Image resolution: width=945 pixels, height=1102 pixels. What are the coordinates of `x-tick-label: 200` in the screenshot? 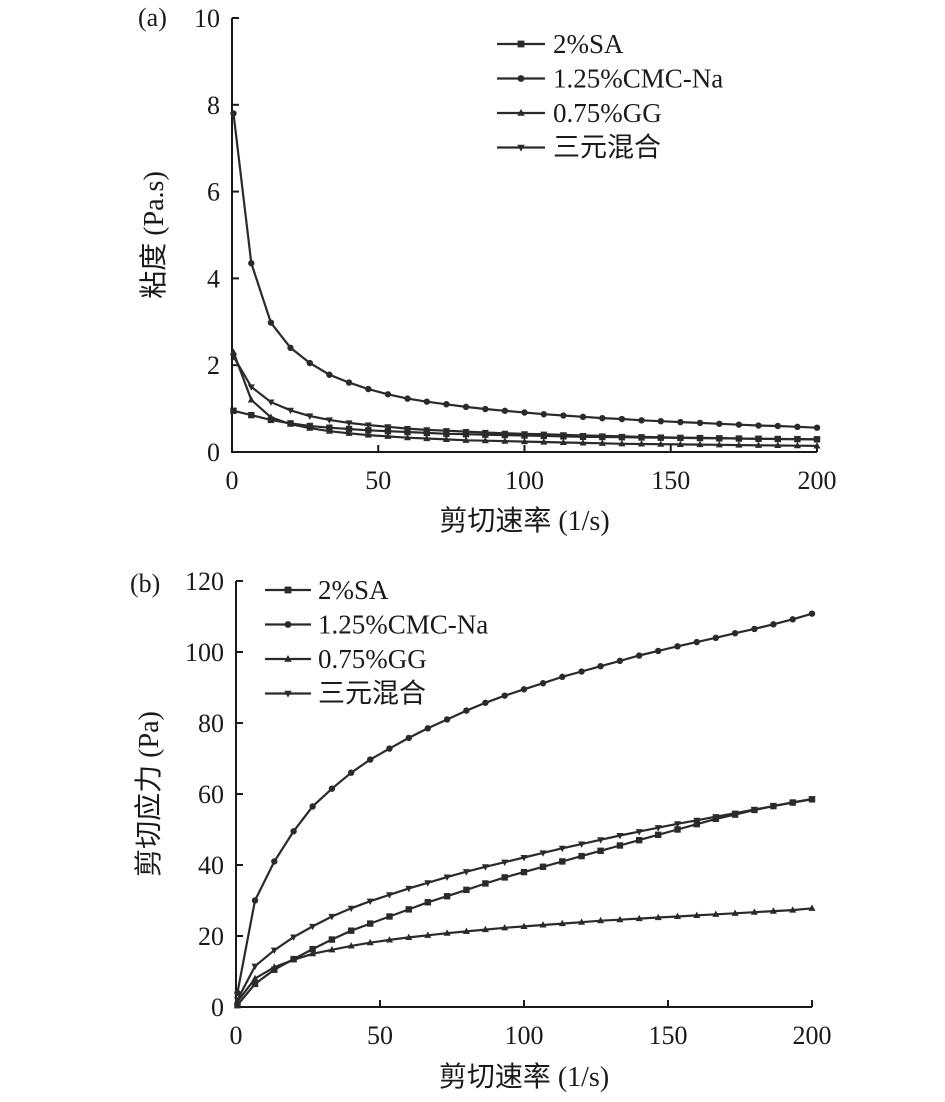 It's located at (812, 1035).